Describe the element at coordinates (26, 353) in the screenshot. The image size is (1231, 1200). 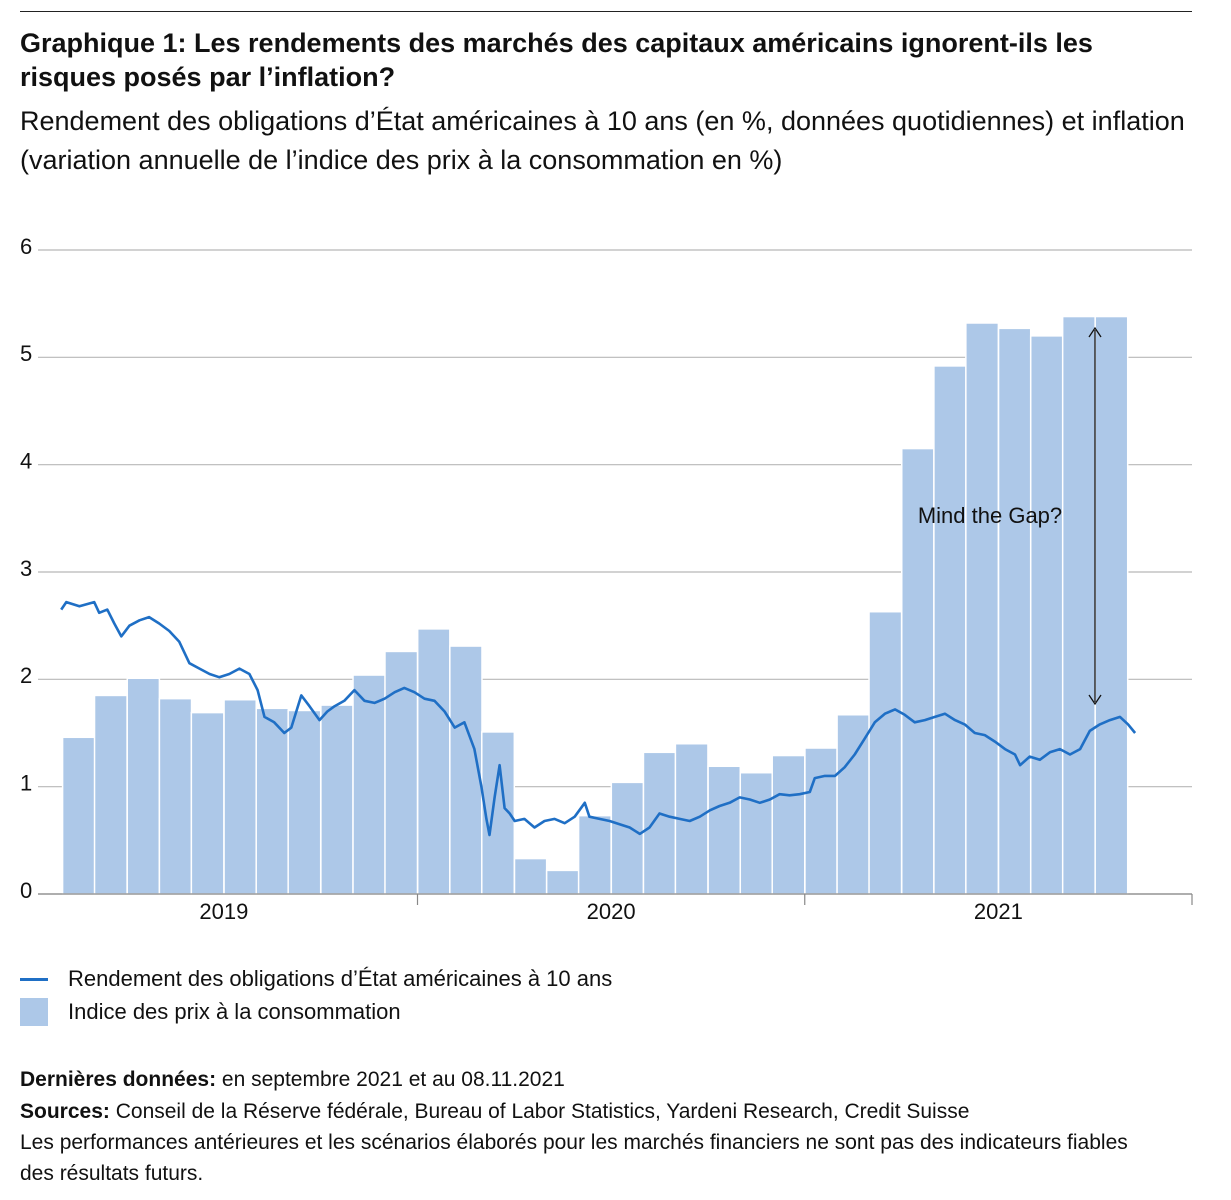
I see `y-tick-label: 5` at that location.